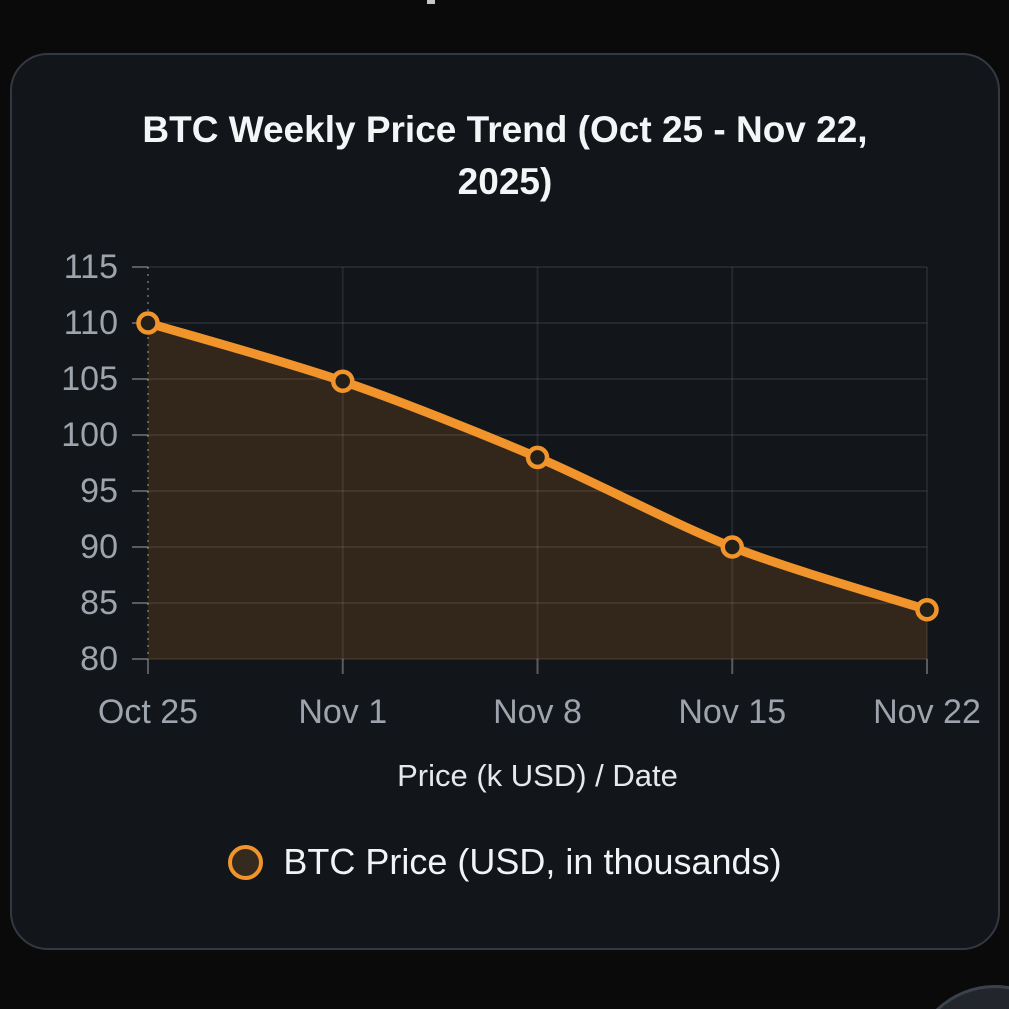  What do you see at coordinates (505, 181) in the screenshot?
I see `chart-title-line2: 2025)` at bounding box center [505, 181].